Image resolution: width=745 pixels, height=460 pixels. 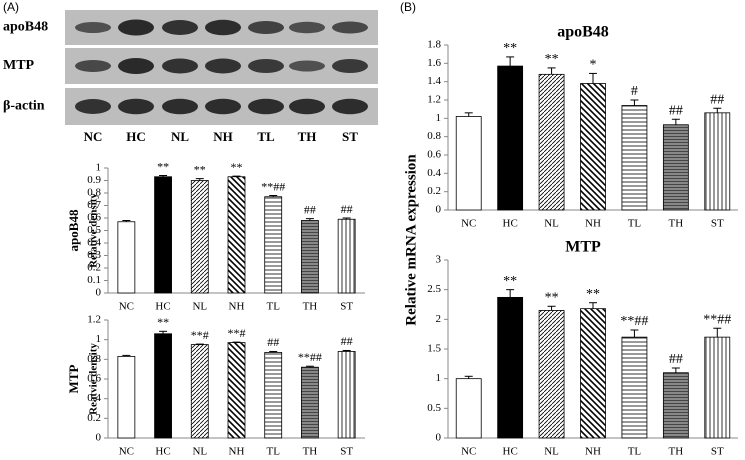 I want to click on y-tick-label: 0.7, so click(x=94, y=205).